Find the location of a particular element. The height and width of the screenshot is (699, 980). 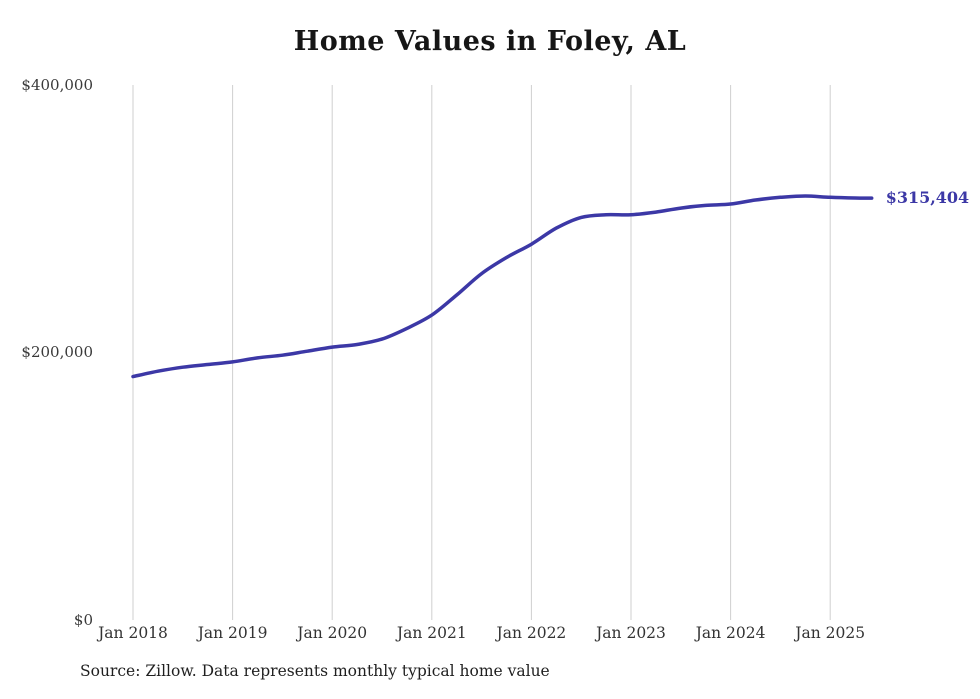

chart-title: Home Values in Foley, AL is located at coordinates (490, 41).